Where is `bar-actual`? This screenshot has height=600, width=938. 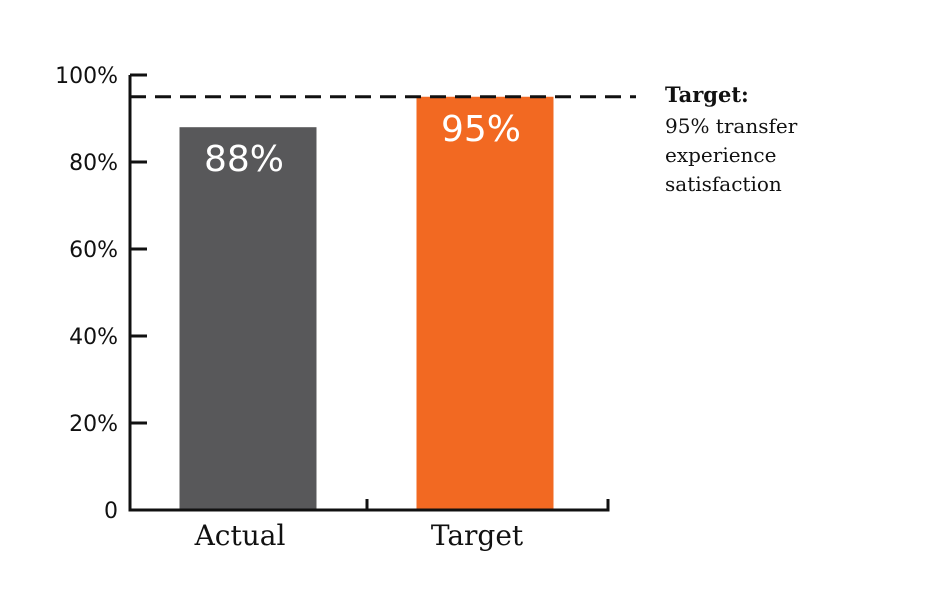 bar-actual is located at coordinates (248, 318).